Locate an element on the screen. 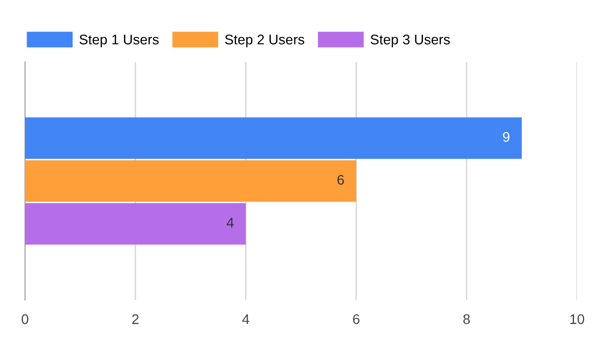 The height and width of the screenshot is (350, 610). data-label: 6 is located at coordinates (340, 179).